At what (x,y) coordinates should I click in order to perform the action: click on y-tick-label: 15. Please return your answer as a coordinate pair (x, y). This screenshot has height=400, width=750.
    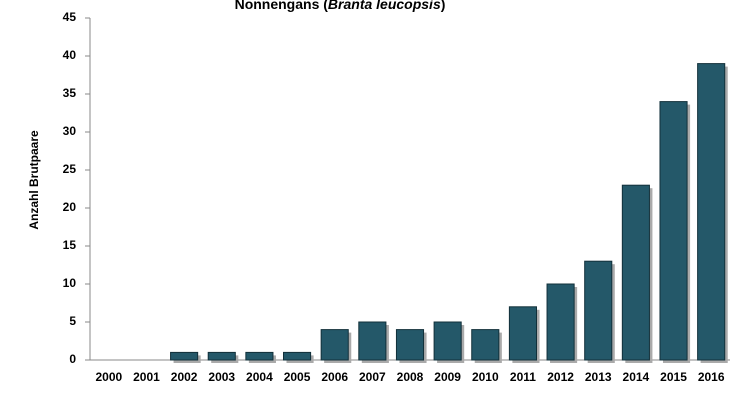
    Looking at the image, I should click on (70, 245).